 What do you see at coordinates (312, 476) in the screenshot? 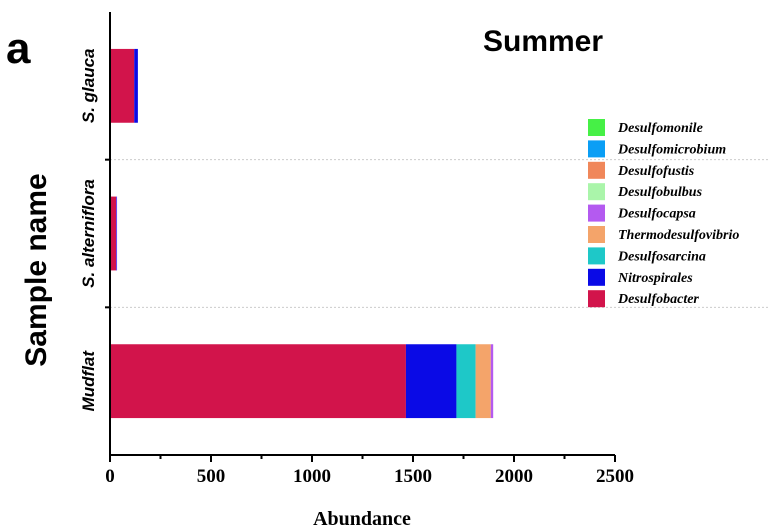
I see `x-tick-label: 1000` at bounding box center [312, 476].